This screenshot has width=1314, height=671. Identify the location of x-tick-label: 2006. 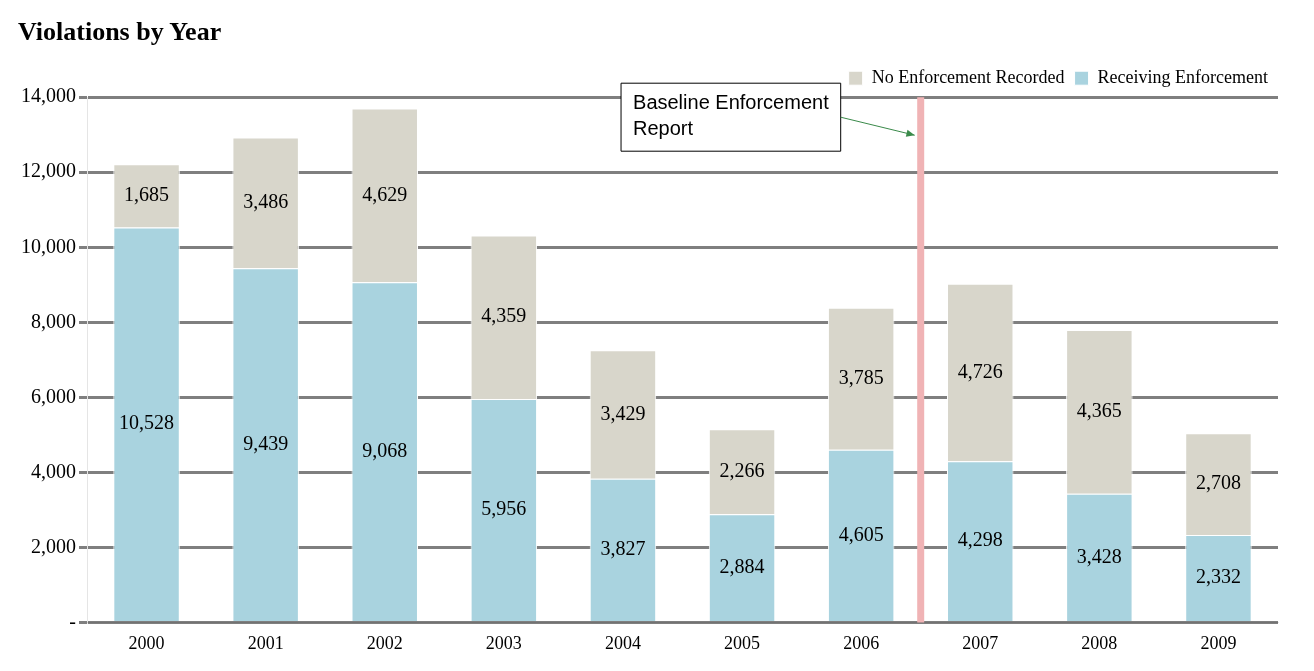
(861, 642).